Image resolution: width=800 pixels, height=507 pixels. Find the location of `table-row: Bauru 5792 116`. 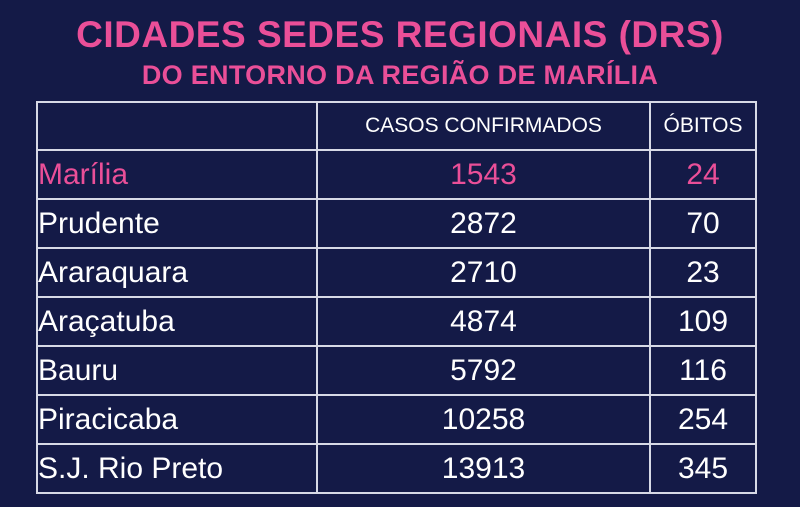

table-row: Bauru 5792 116 is located at coordinates (396, 370).